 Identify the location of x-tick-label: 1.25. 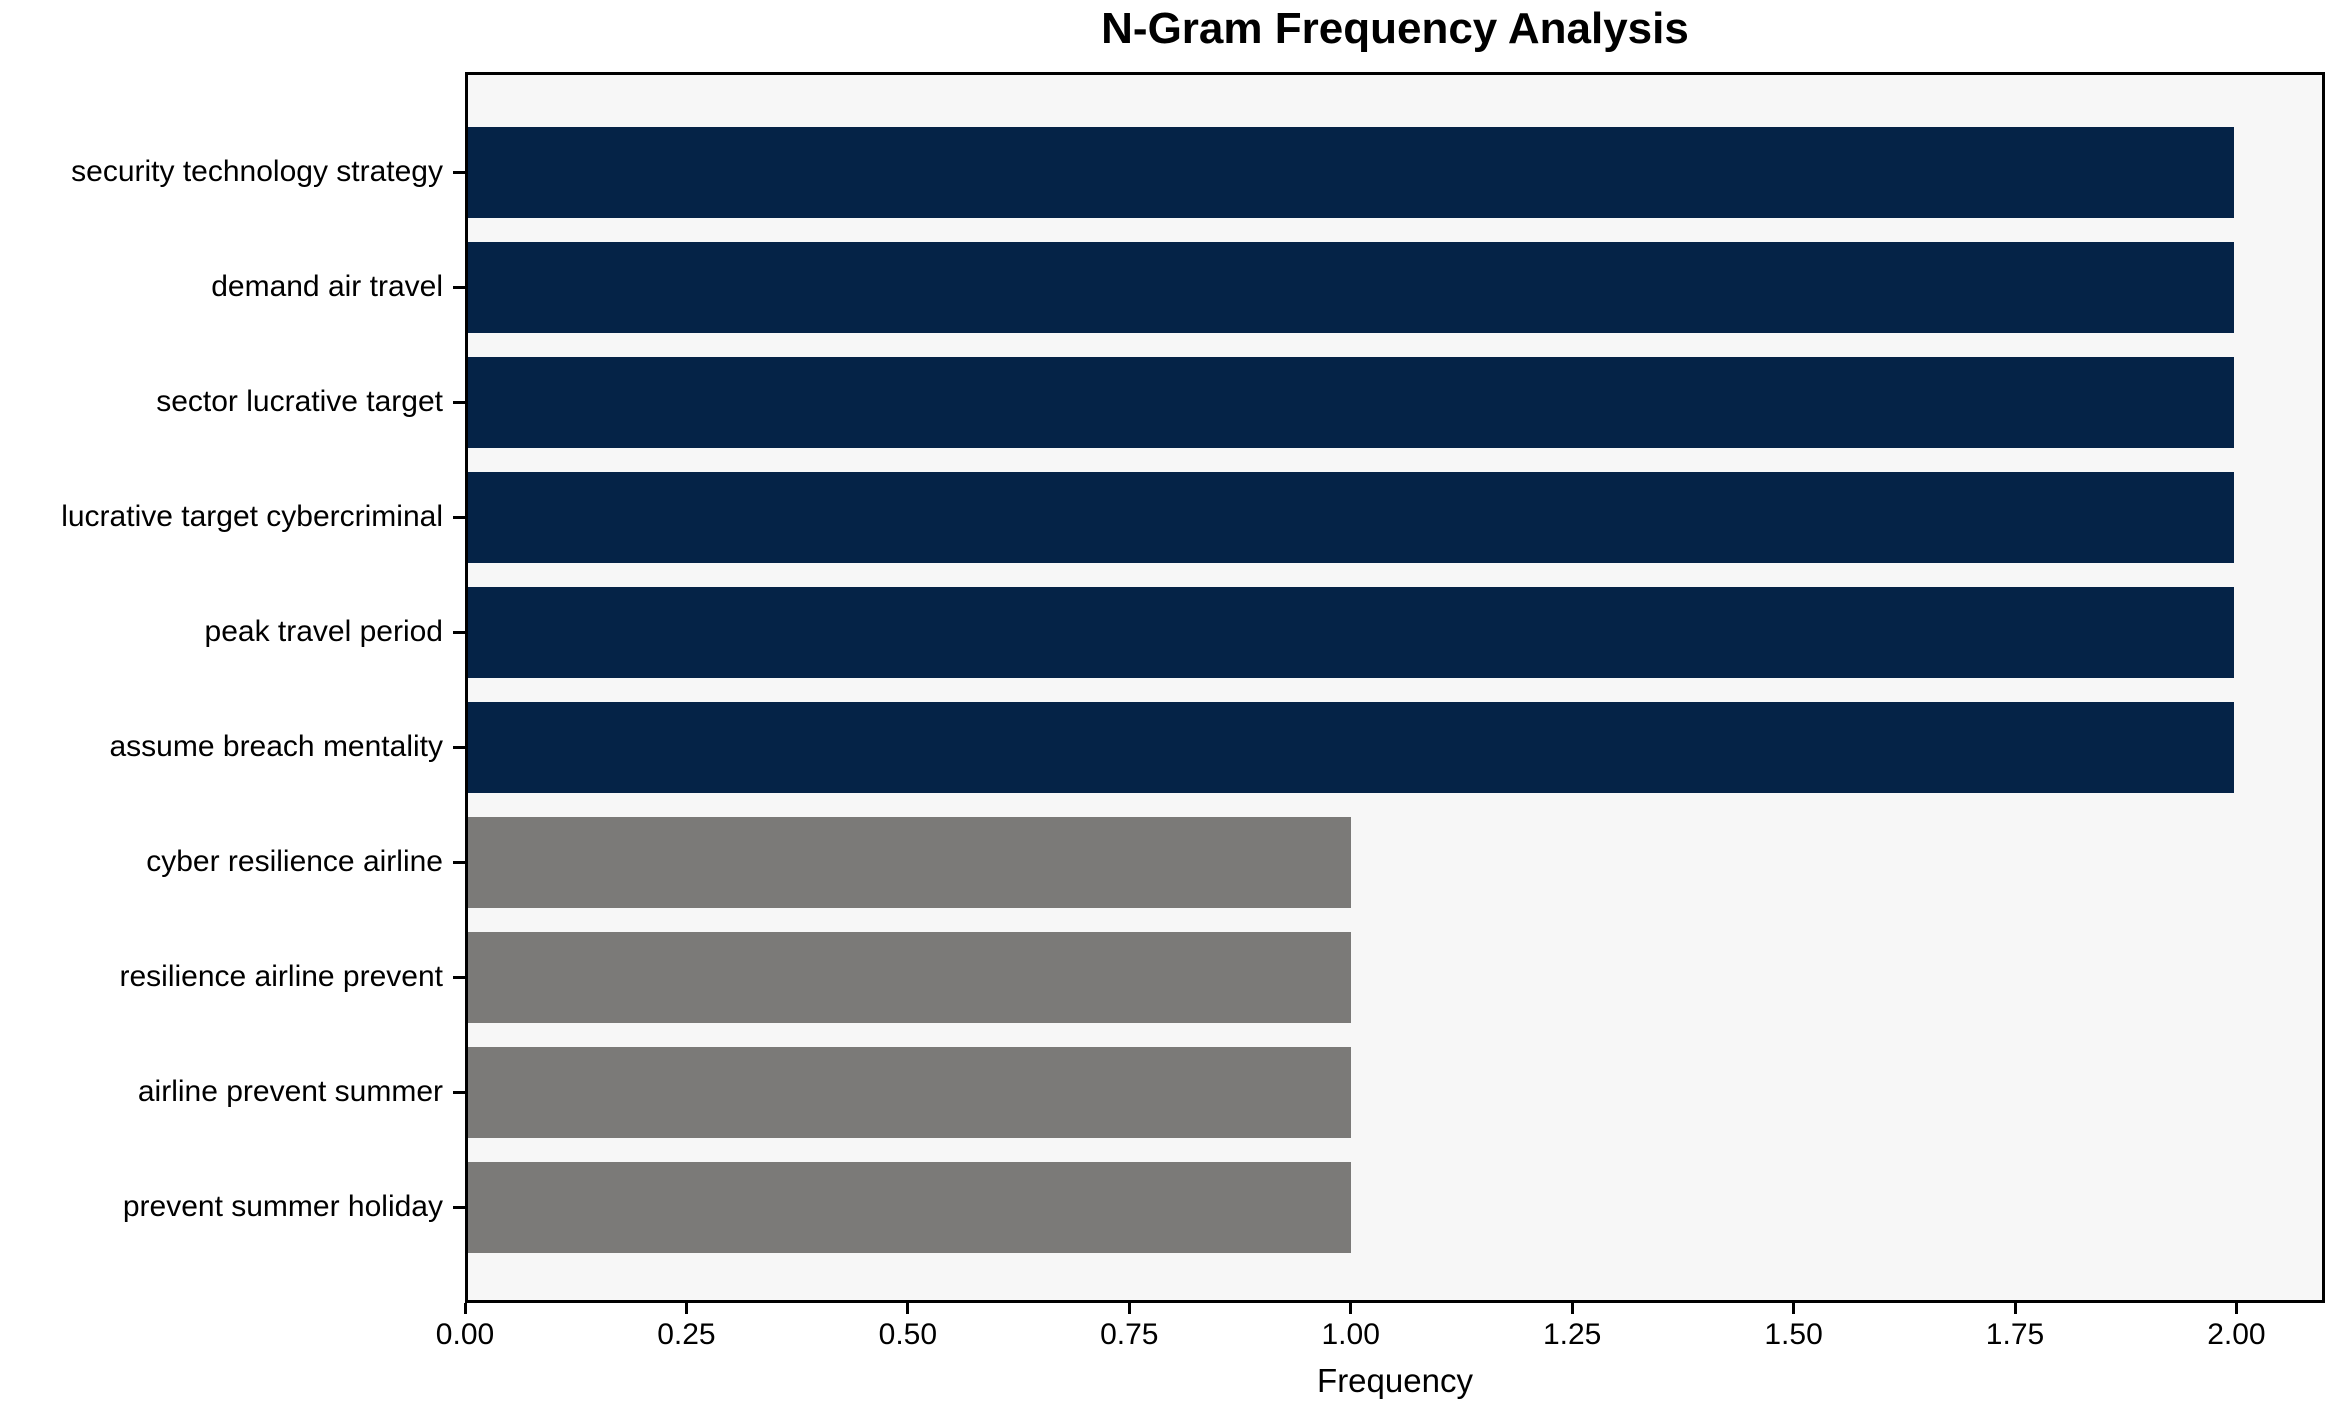
(1572, 1334).